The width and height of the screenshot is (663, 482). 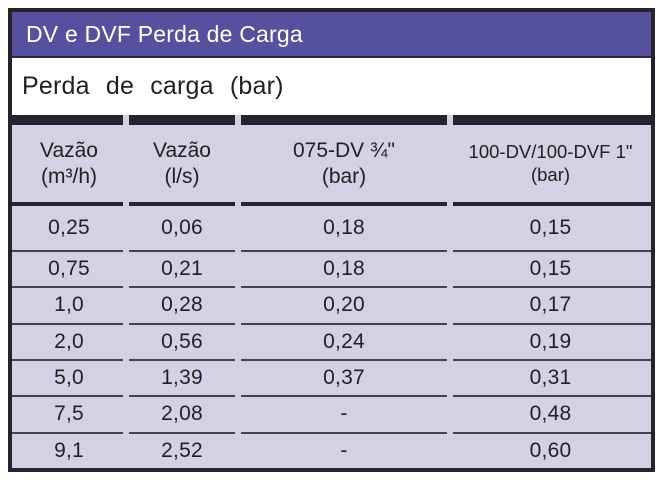 I want to click on column-header-100dv-100dvf: 100-DV/100-DVF 1" (bar), so click(x=550, y=163).